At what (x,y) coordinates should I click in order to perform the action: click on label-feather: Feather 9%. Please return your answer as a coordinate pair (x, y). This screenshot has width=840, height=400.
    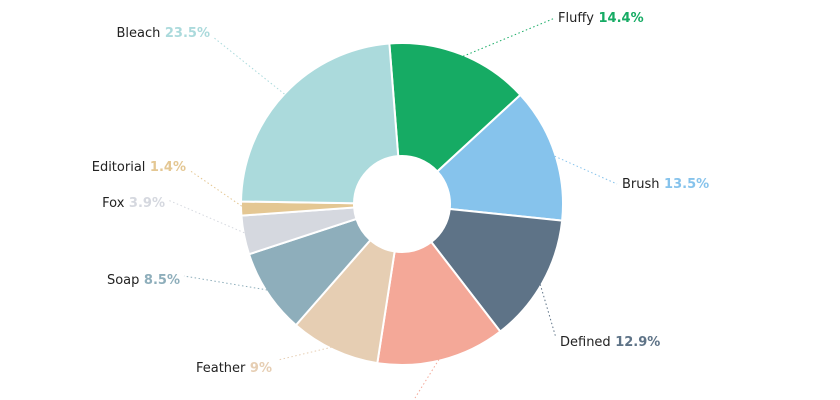
    Looking at the image, I should click on (234, 368).